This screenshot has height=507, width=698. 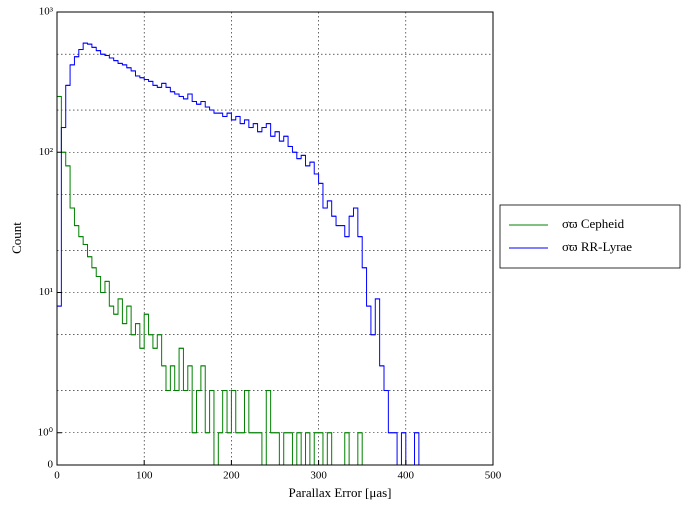 What do you see at coordinates (16, 238) in the screenshot?
I see `y-axis-label: Count` at bounding box center [16, 238].